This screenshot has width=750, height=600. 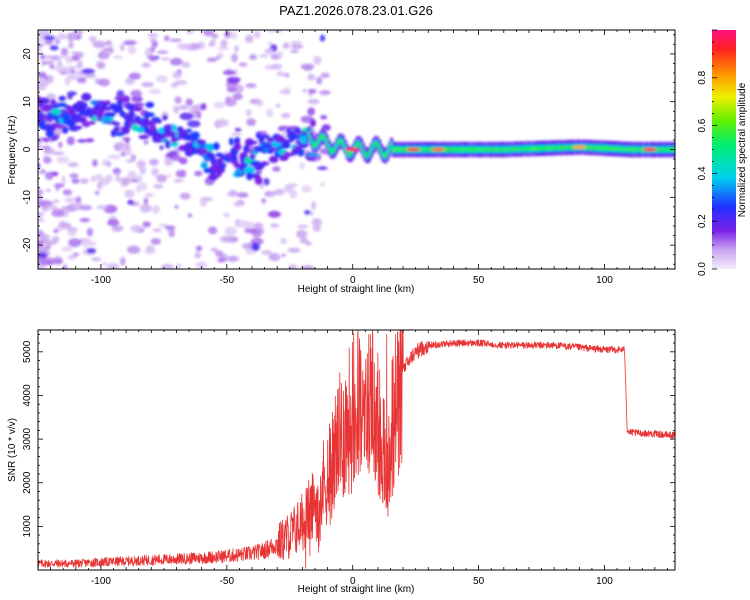 What do you see at coordinates (356, 289) in the screenshot?
I see `spectrogram-x-axis-label: Height of straight line (km)` at bounding box center [356, 289].